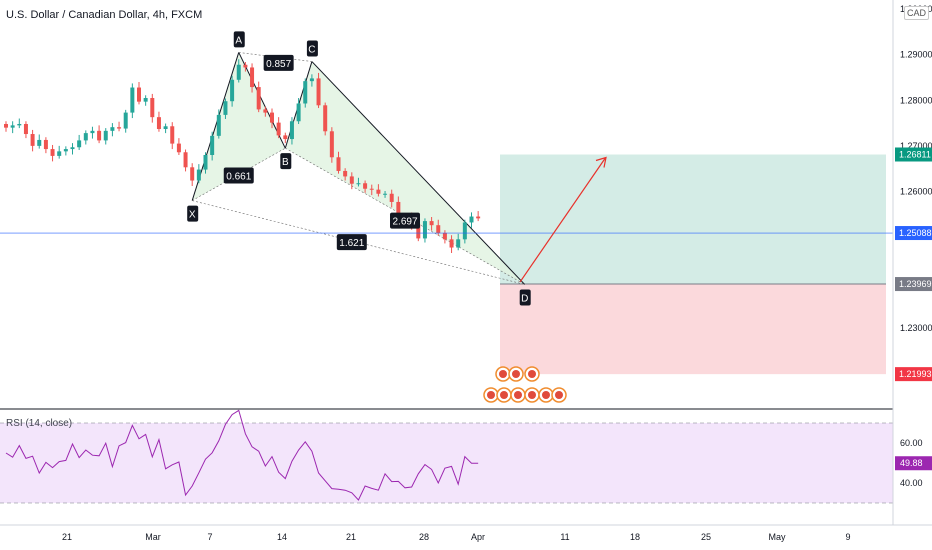 This screenshot has height=550, width=932. Describe the element at coordinates (239, 126) in the screenshot. I see `xab-triangle` at that location.